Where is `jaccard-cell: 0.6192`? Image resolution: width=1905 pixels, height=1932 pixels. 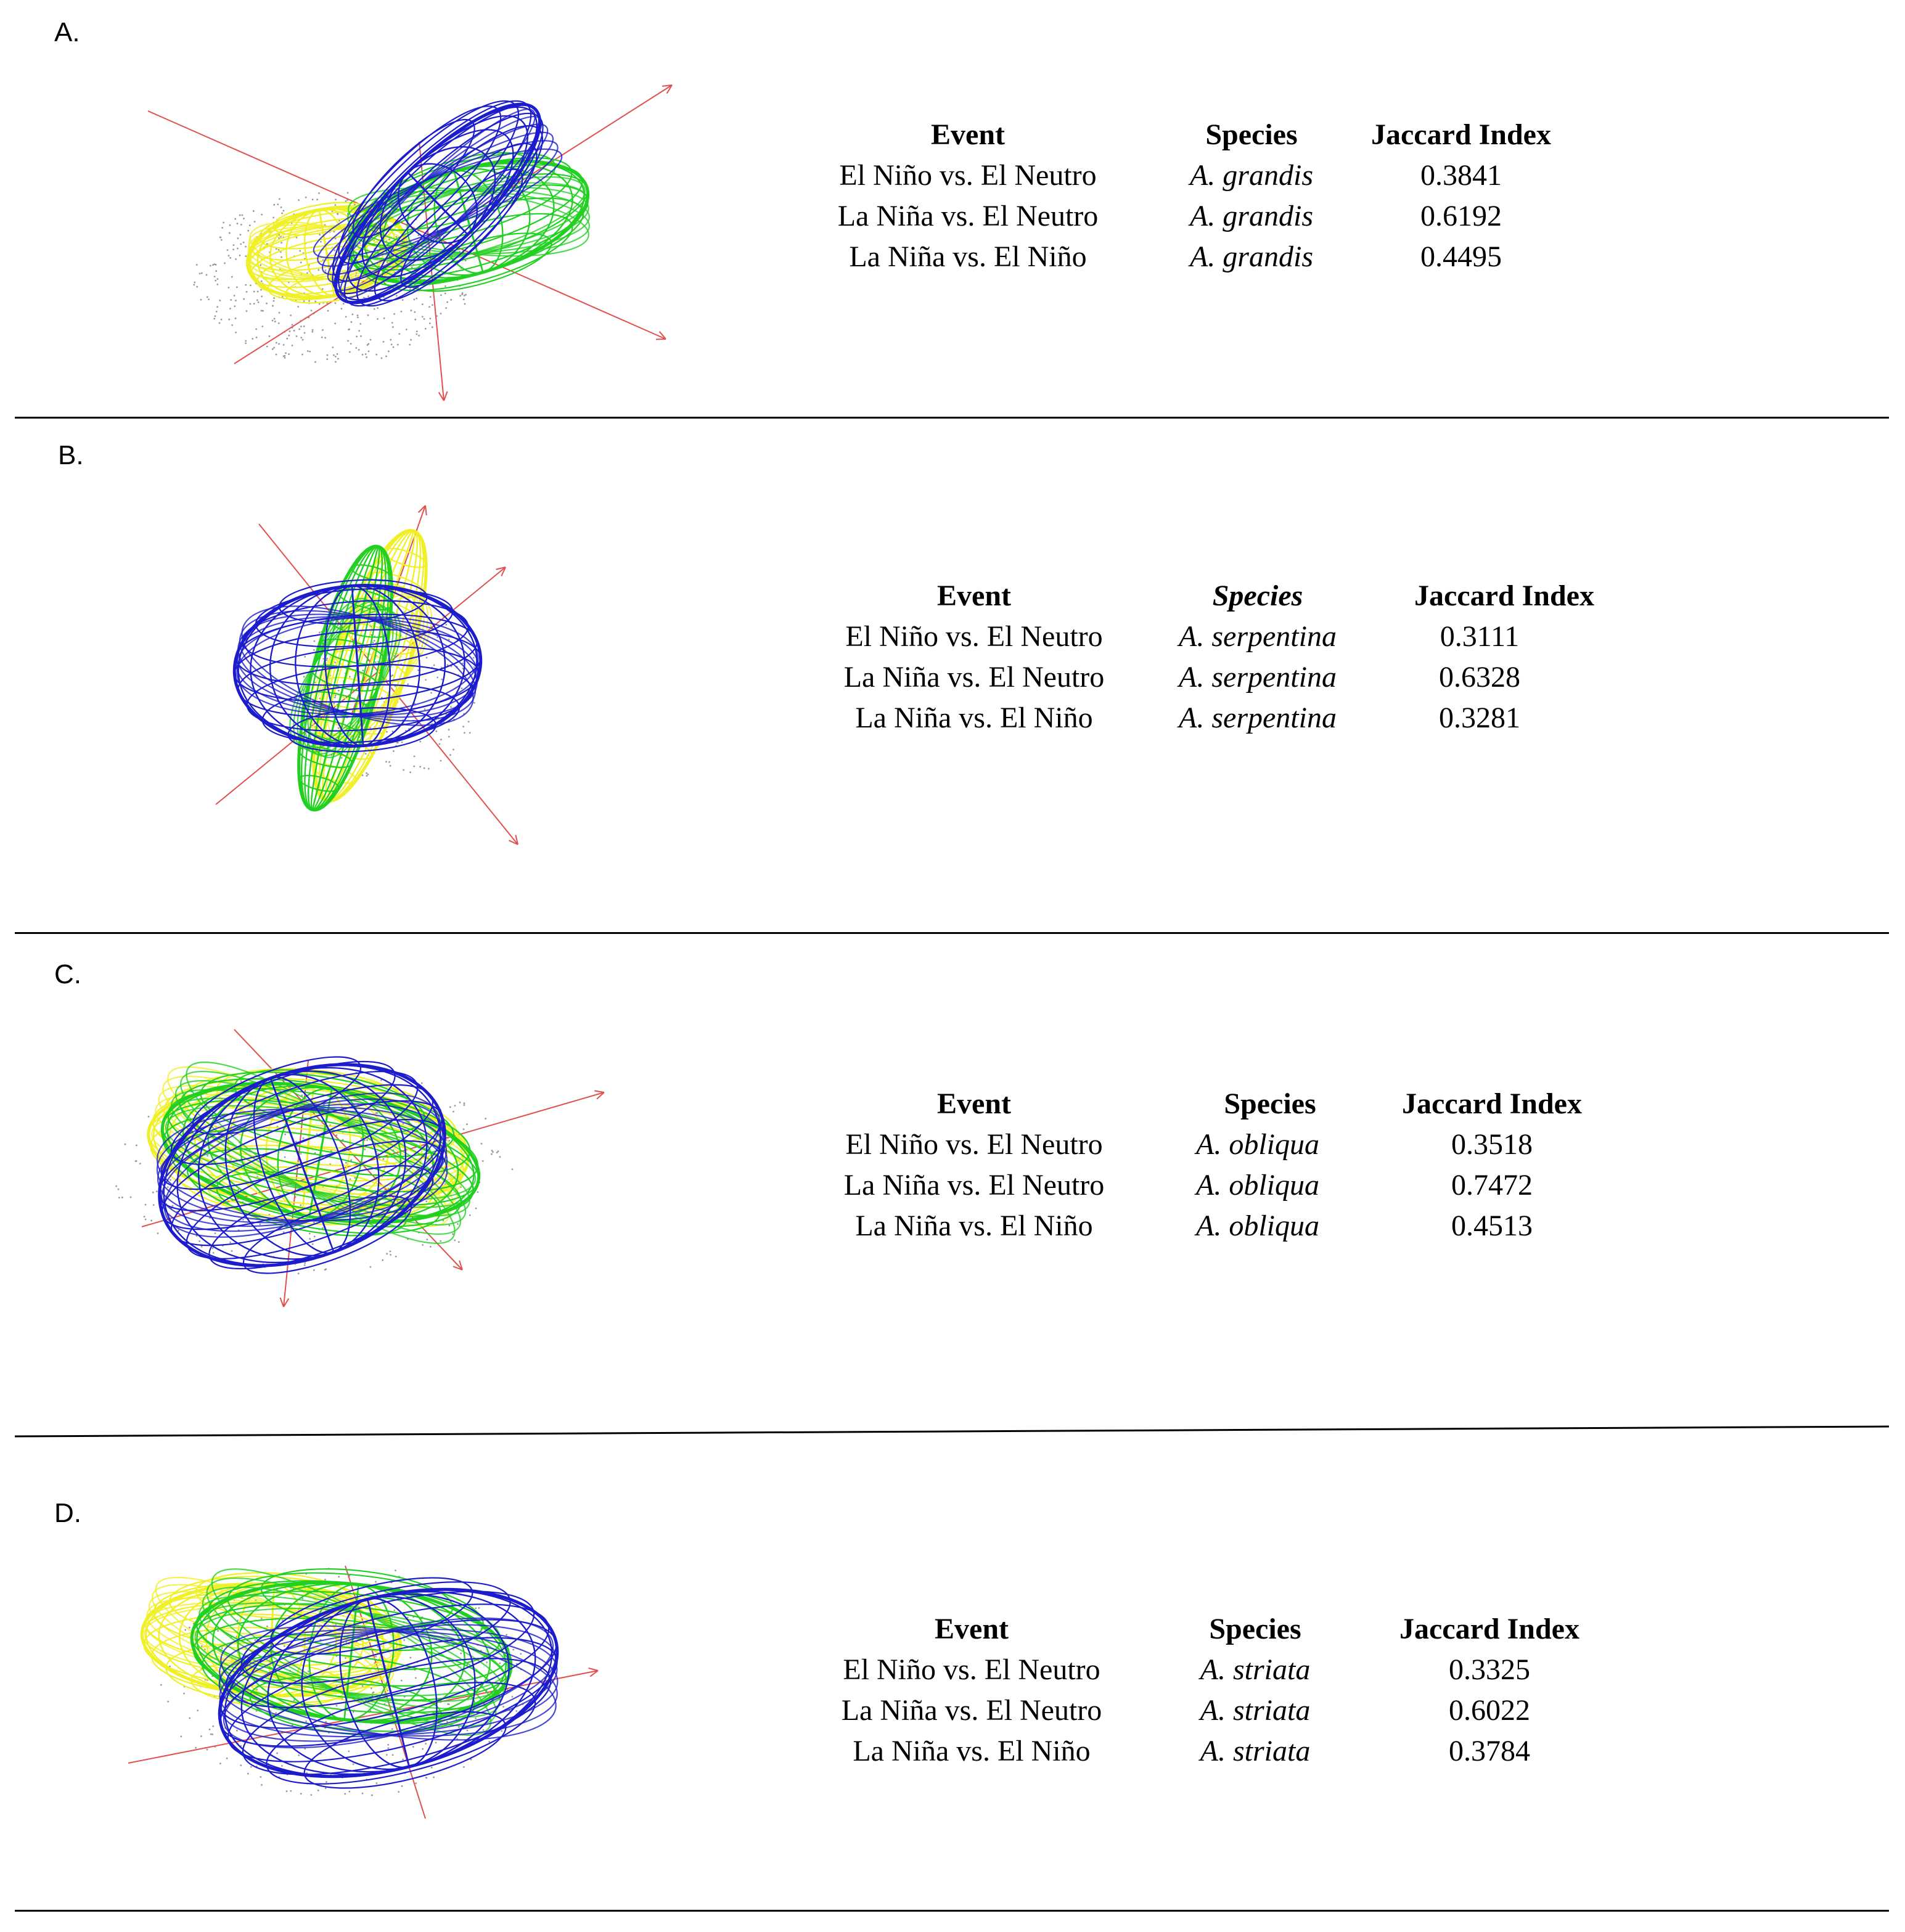
jaccard-cell: 0.6192 is located at coordinates (1461, 216).